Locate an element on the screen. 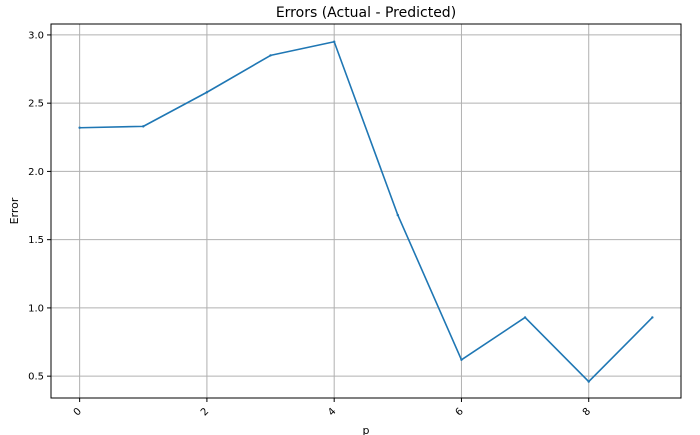 This screenshot has width=700, height=435. x-tick-label: 8 is located at coordinates (587, 412).